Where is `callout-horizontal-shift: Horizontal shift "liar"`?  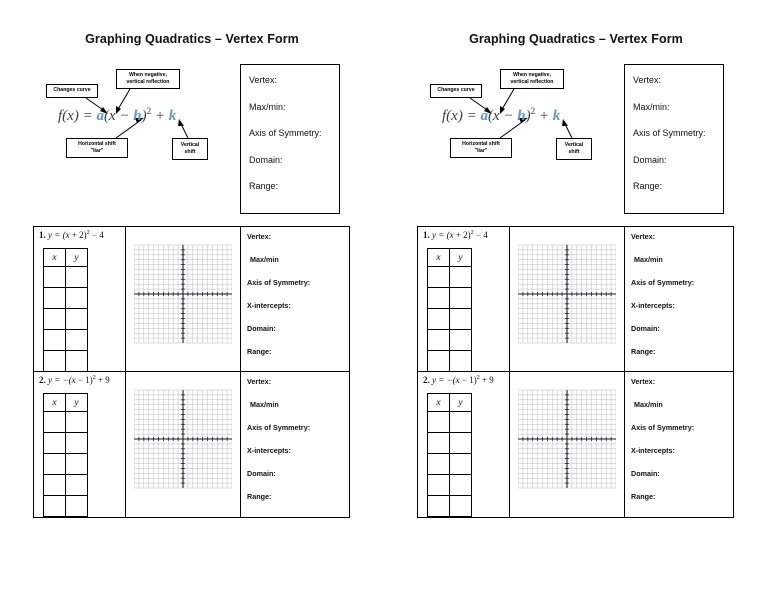 callout-horizontal-shift: Horizontal shift "liar" is located at coordinates (97, 148).